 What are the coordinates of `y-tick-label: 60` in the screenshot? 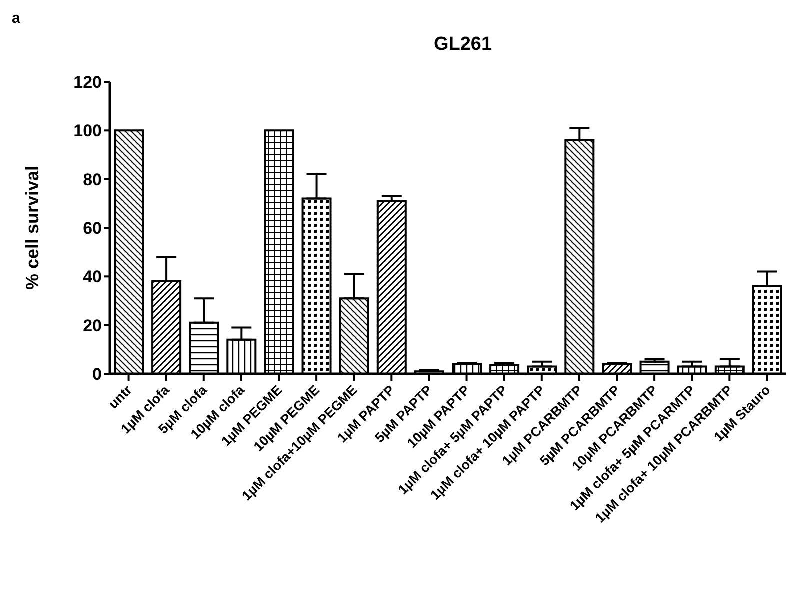 It's located at (92, 228).